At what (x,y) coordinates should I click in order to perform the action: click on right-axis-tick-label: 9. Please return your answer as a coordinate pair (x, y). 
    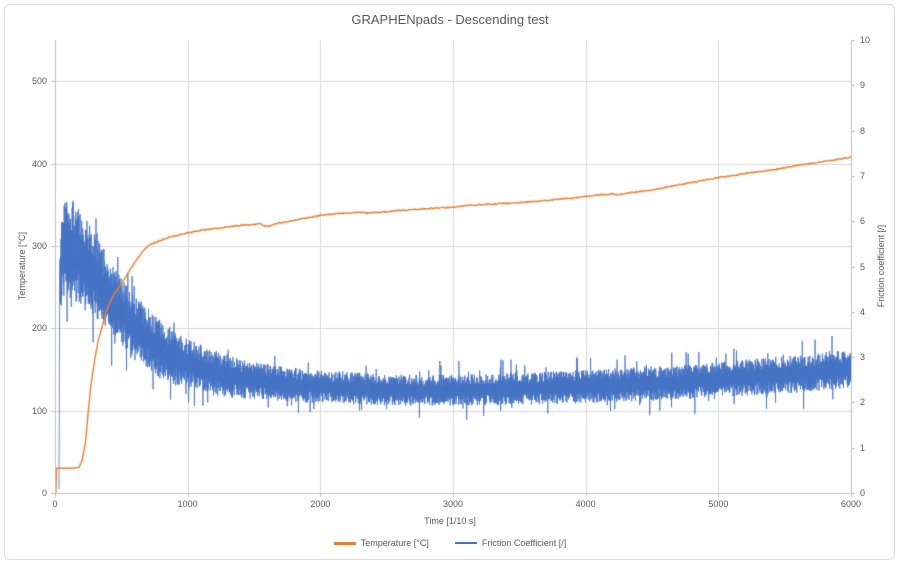
    Looking at the image, I should click on (863, 85).